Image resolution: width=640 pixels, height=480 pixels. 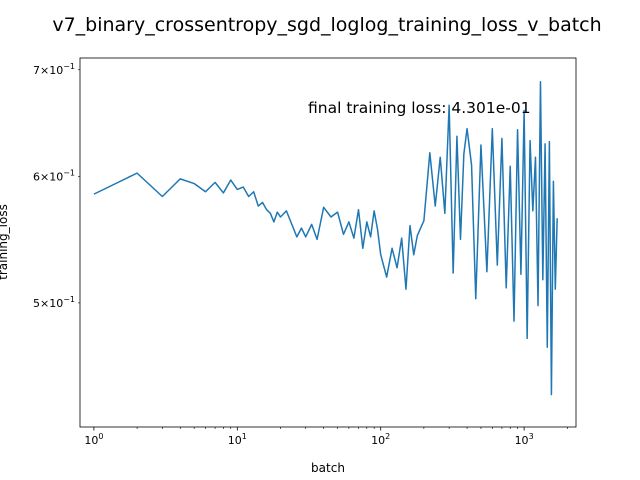 What do you see at coordinates (54, 302) in the screenshot?
I see `y-tick-label: 5×10⁻¹` at bounding box center [54, 302].